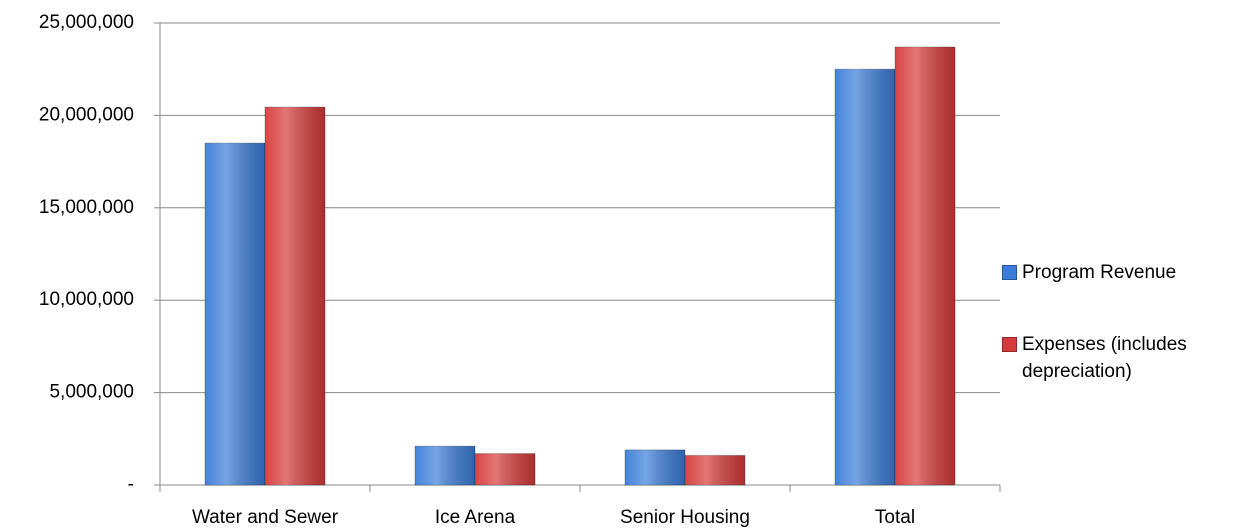 The image size is (1233, 531). Describe the element at coordinates (475, 517) in the screenshot. I see `x-tick-label: Ice Arena` at that location.